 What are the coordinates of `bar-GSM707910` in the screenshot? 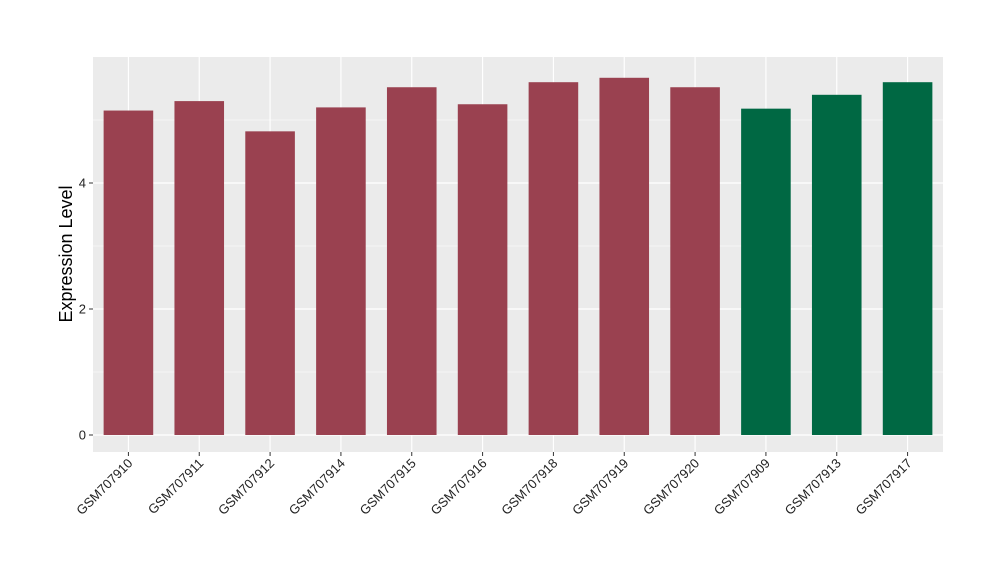 It's located at (128, 272).